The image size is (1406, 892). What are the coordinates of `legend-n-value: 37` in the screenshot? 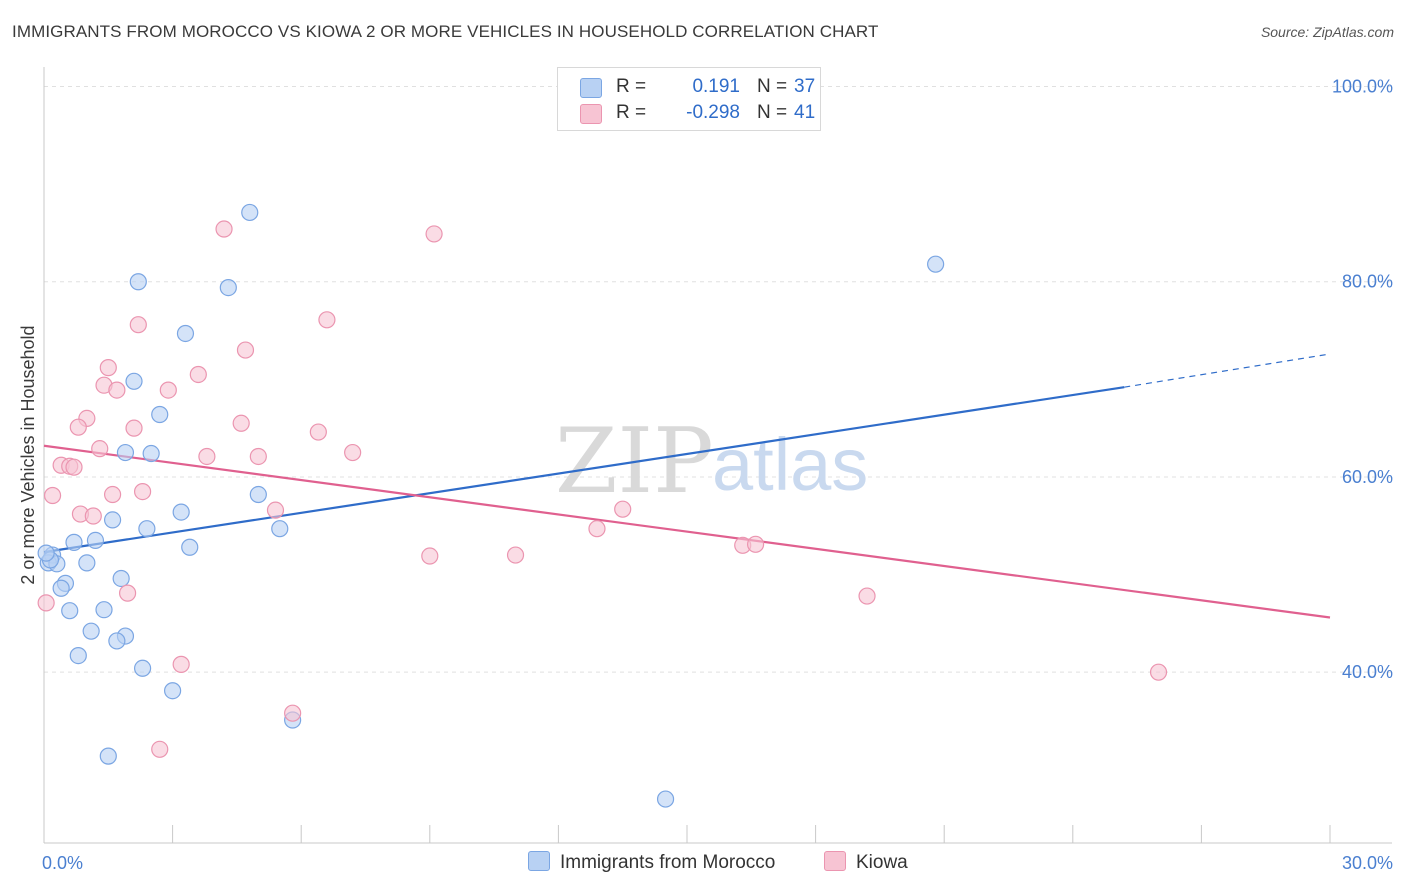 It's located at (805, 86).